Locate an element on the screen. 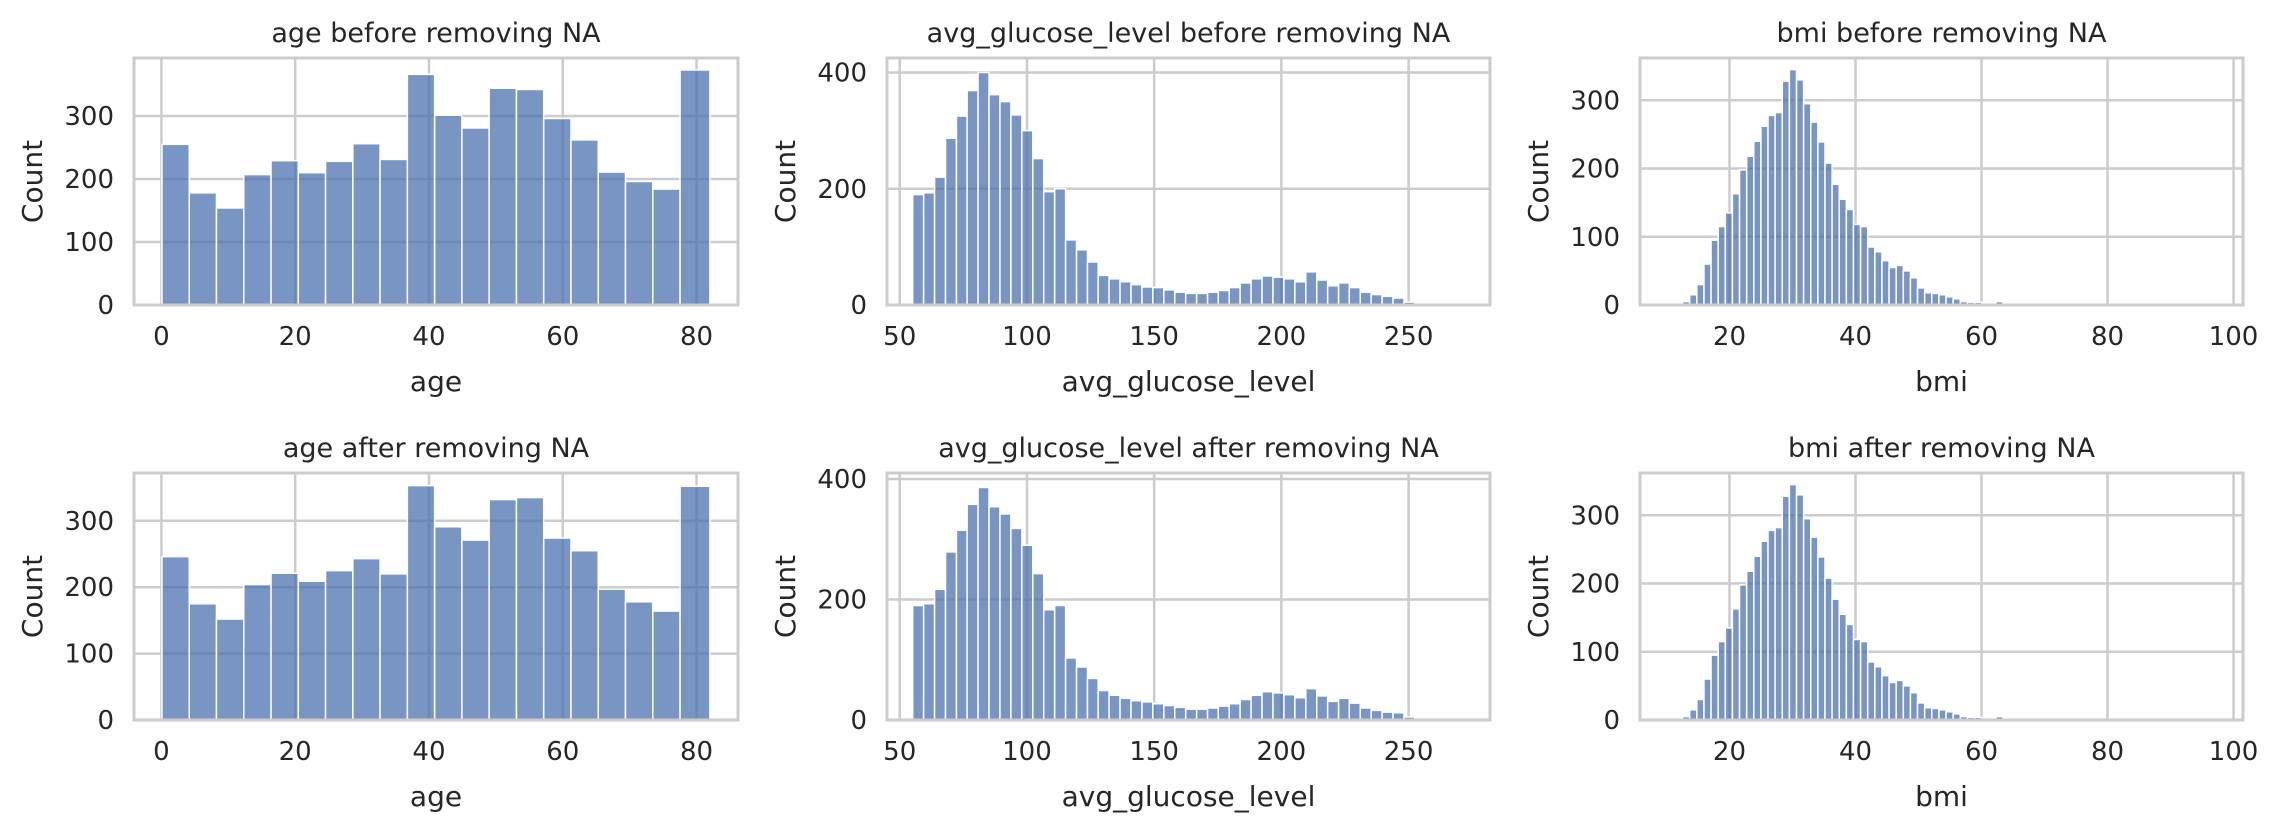 This screenshot has width=2271, height=830. axes-frame is located at coordinates (436, 181).